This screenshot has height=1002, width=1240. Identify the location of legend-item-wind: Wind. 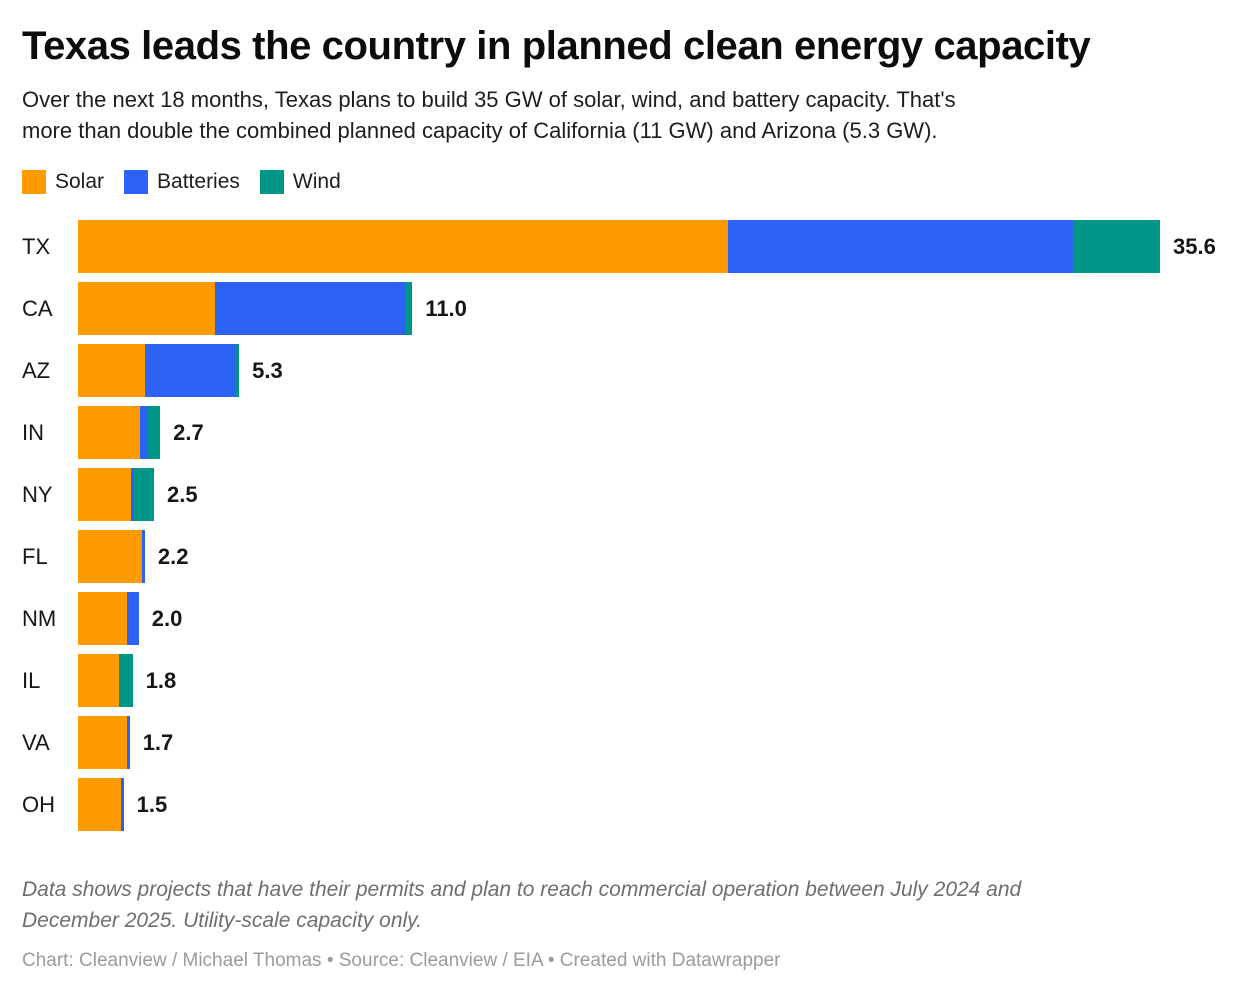
(300, 182).